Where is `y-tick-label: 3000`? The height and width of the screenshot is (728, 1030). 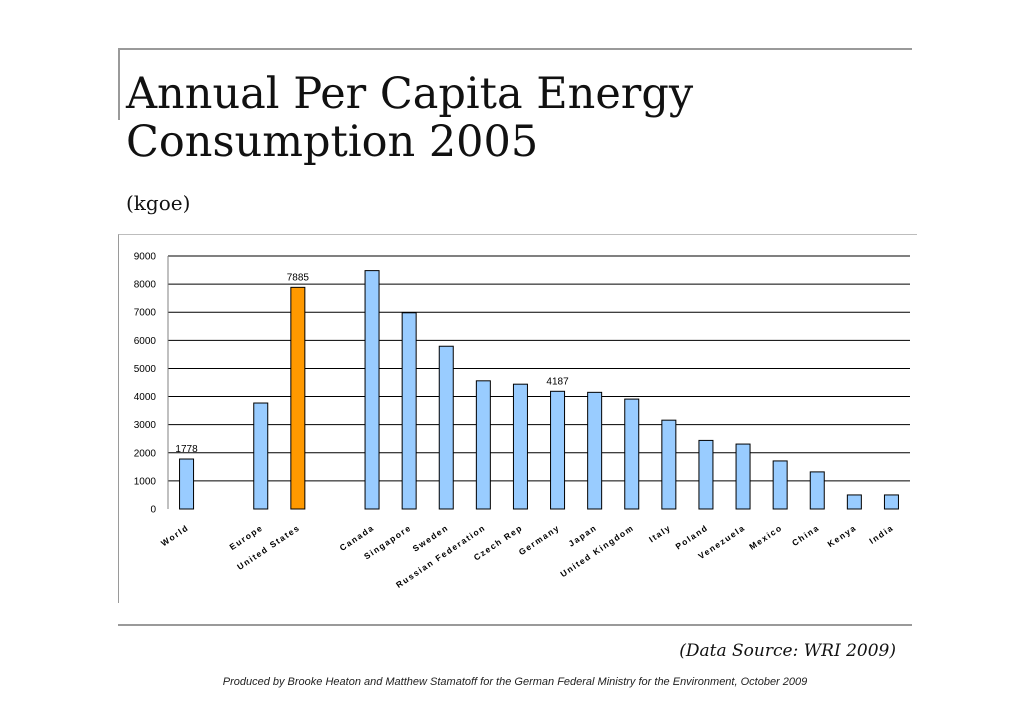 y-tick-label: 3000 is located at coordinates (145, 425).